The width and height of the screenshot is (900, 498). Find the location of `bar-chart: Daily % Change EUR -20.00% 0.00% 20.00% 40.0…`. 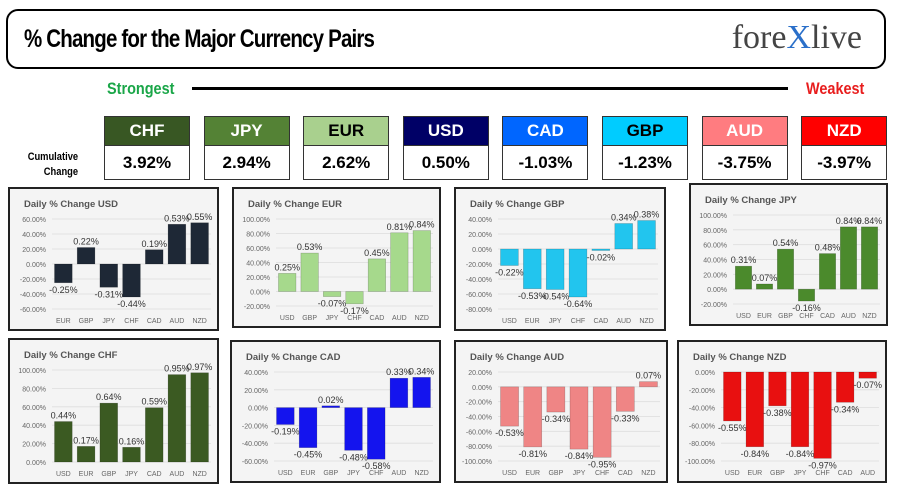

bar-chart: Daily % Change EUR -20.00% 0.00% 20.00% 40.0… is located at coordinates (338, 260).